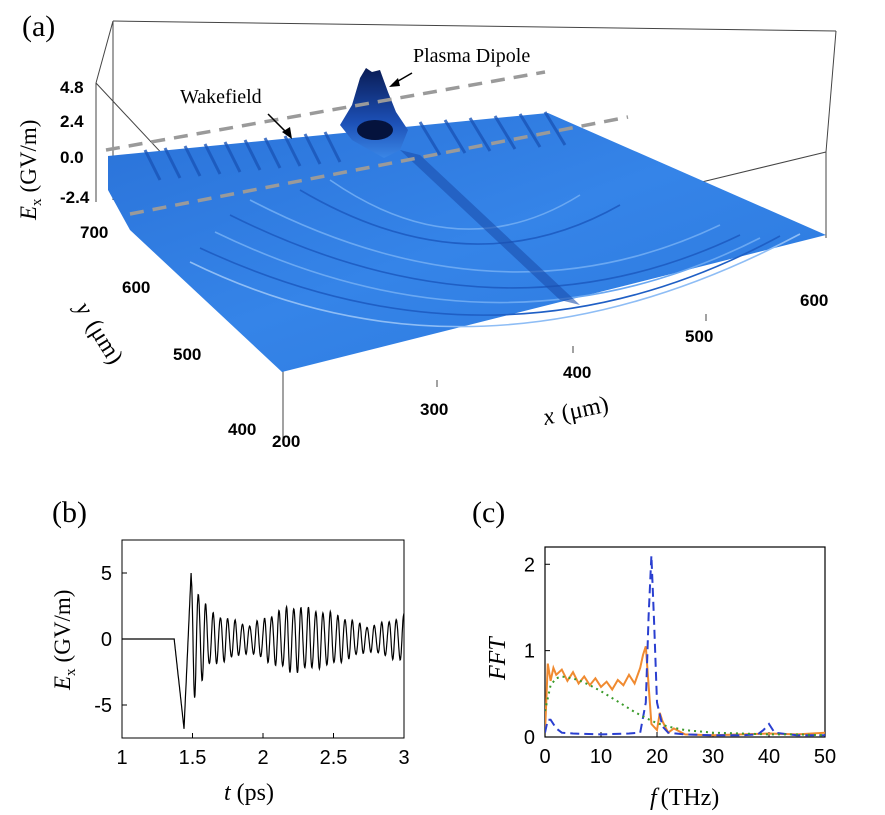 Image resolution: width=885 pixels, height=815 pixels. Describe the element at coordinates (548, 417) in the screenshot. I see `x-axis-label-main: x` at that location.